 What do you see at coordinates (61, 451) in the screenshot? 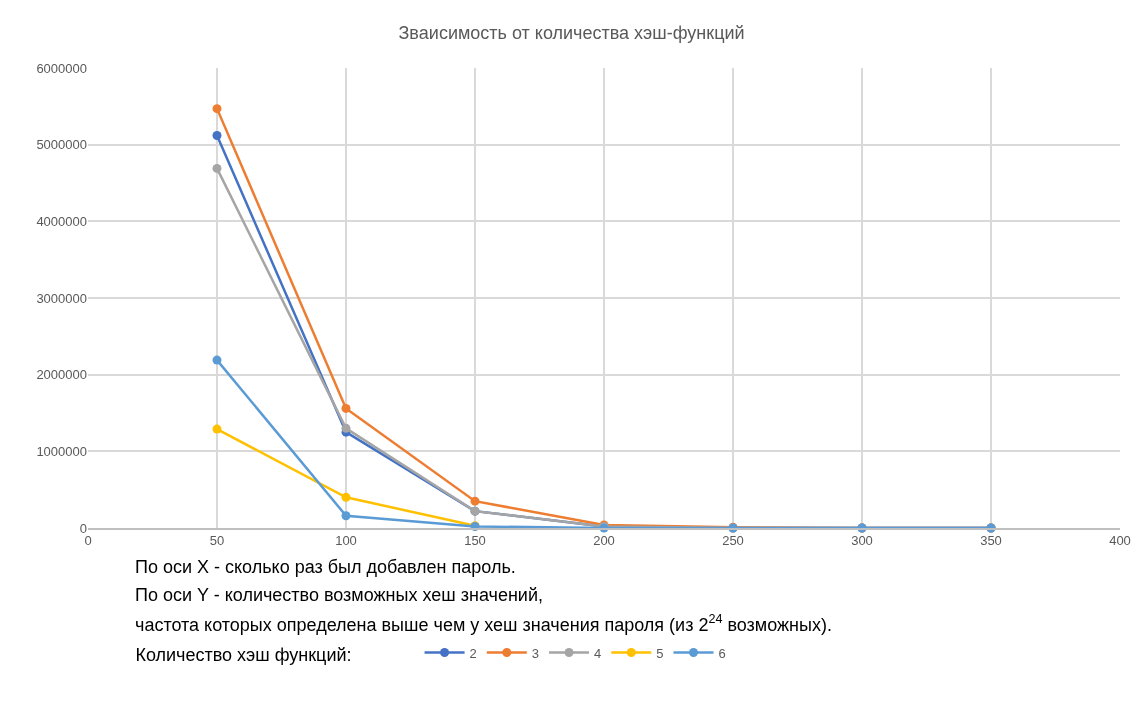
I see `y-tick-label: 1000000` at bounding box center [61, 451].